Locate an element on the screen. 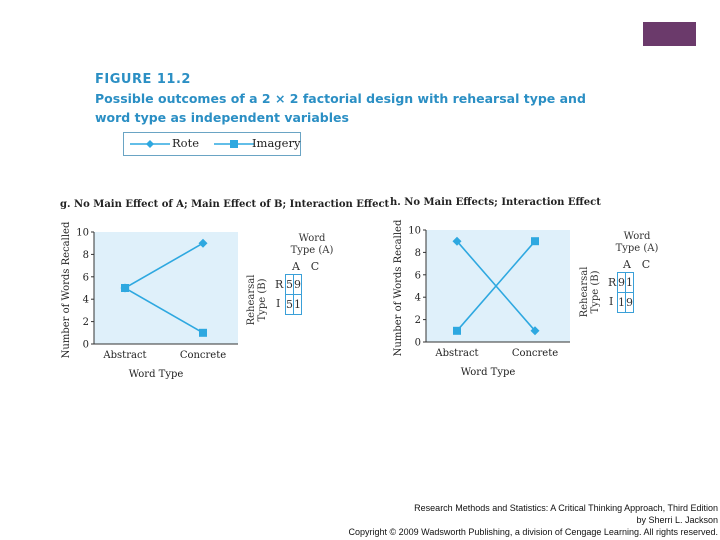 This screenshot has height=540, width=720. panel-h-row-title-1: Rehearsal is located at coordinates (584, 292).